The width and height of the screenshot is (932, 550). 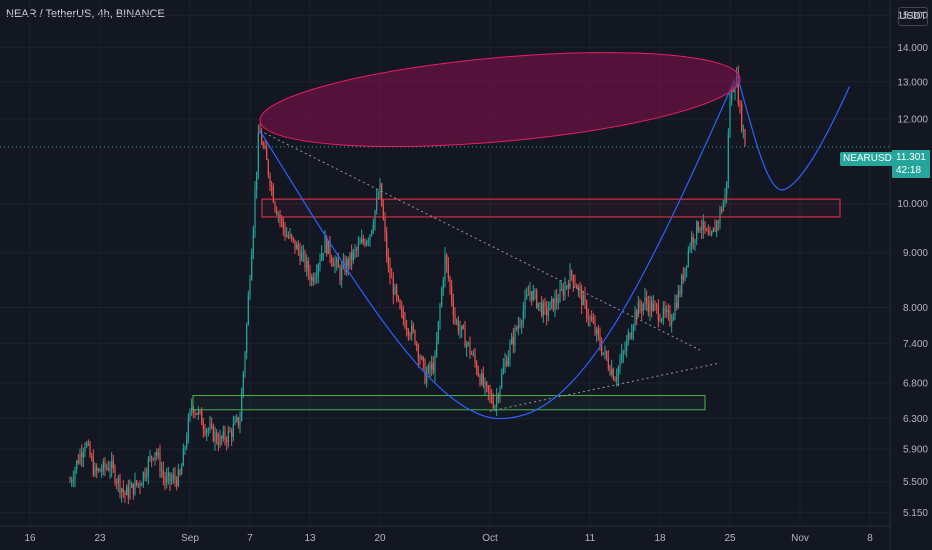 I want to click on currency-button: USDT, so click(x=913, y=16).